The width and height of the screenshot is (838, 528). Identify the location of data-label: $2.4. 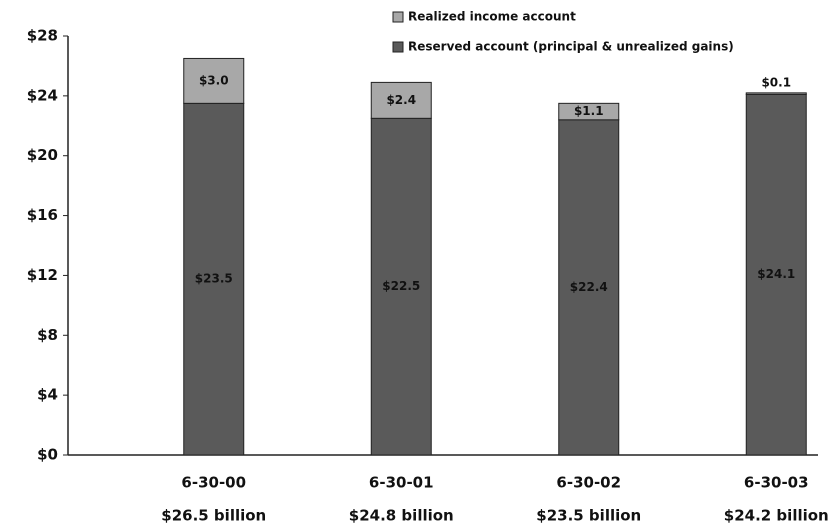
(401, 100).